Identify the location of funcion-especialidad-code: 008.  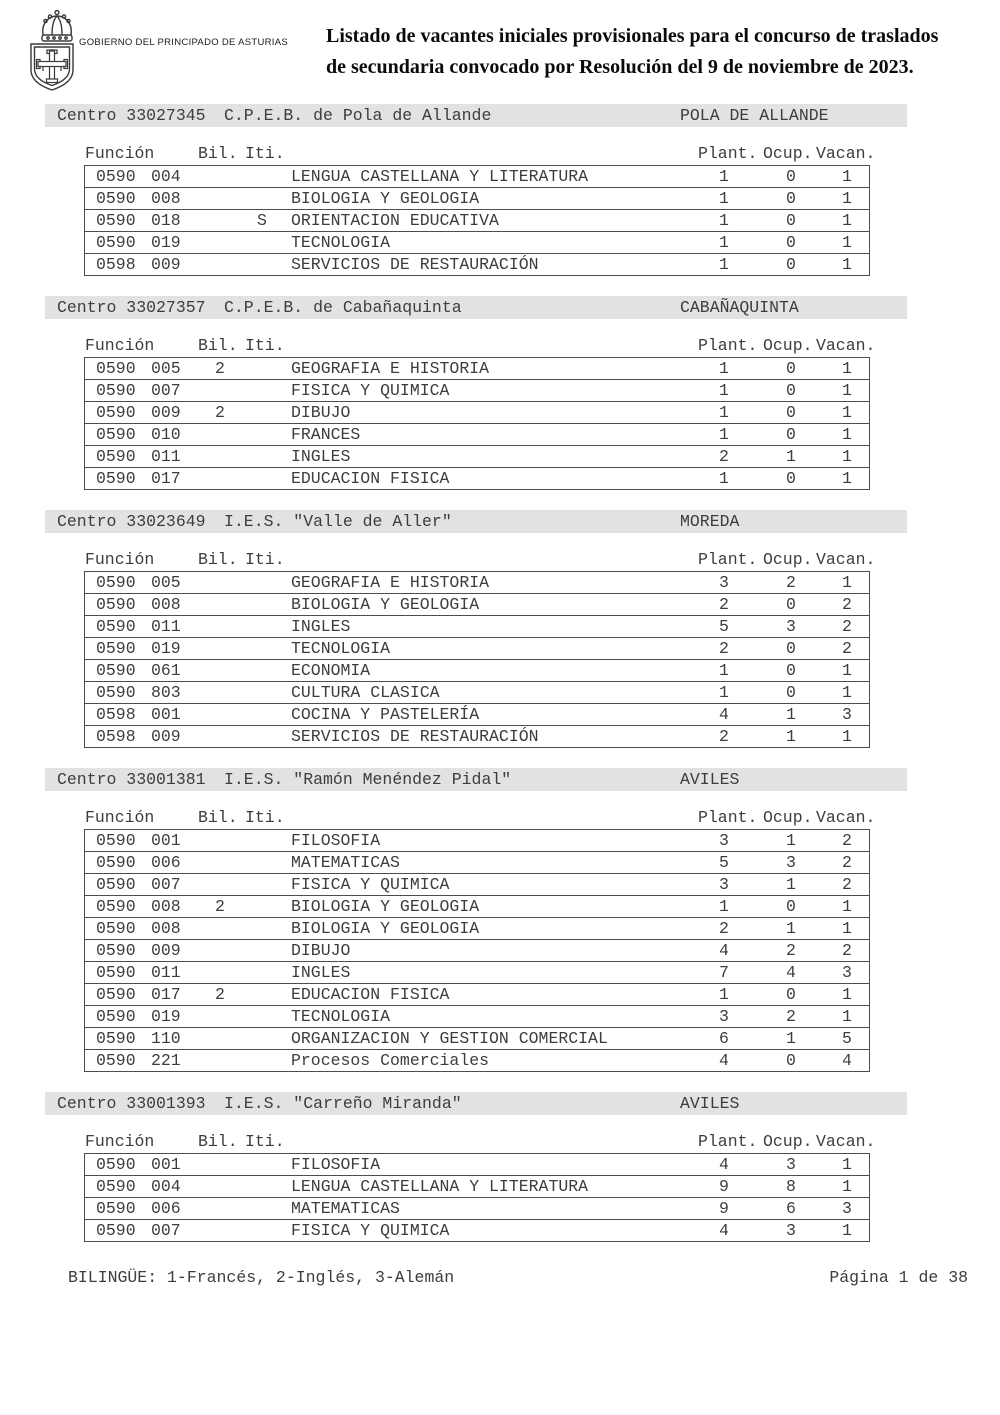
(166, 198).